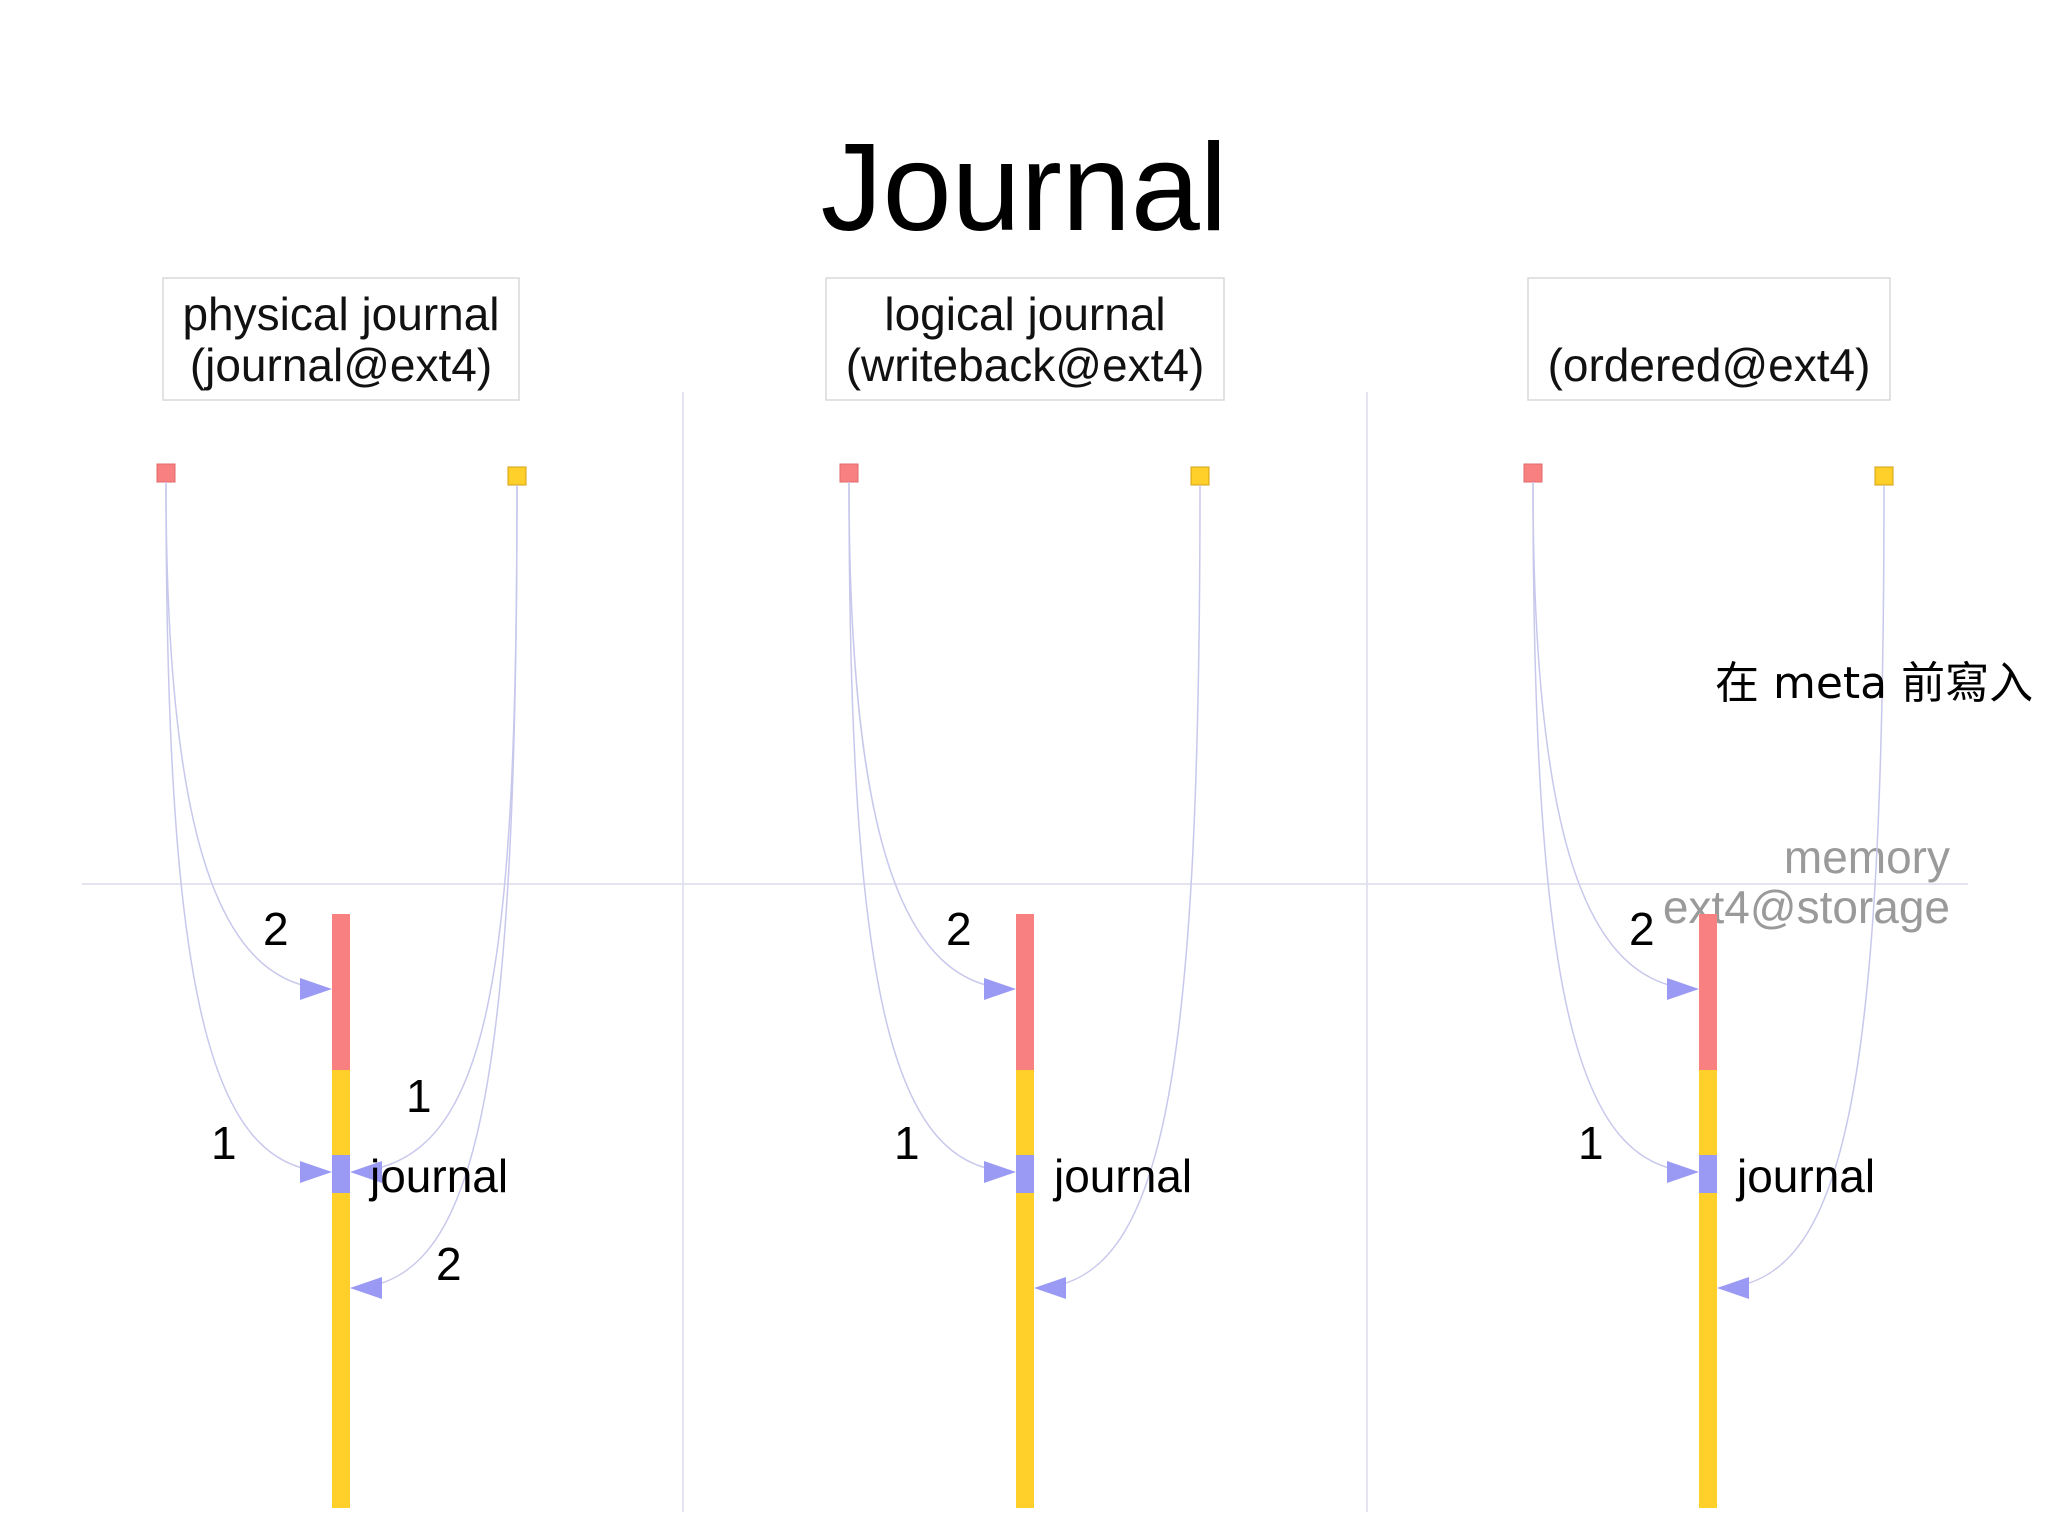  I want to click on memory-label: memory, so click(1867, 857).